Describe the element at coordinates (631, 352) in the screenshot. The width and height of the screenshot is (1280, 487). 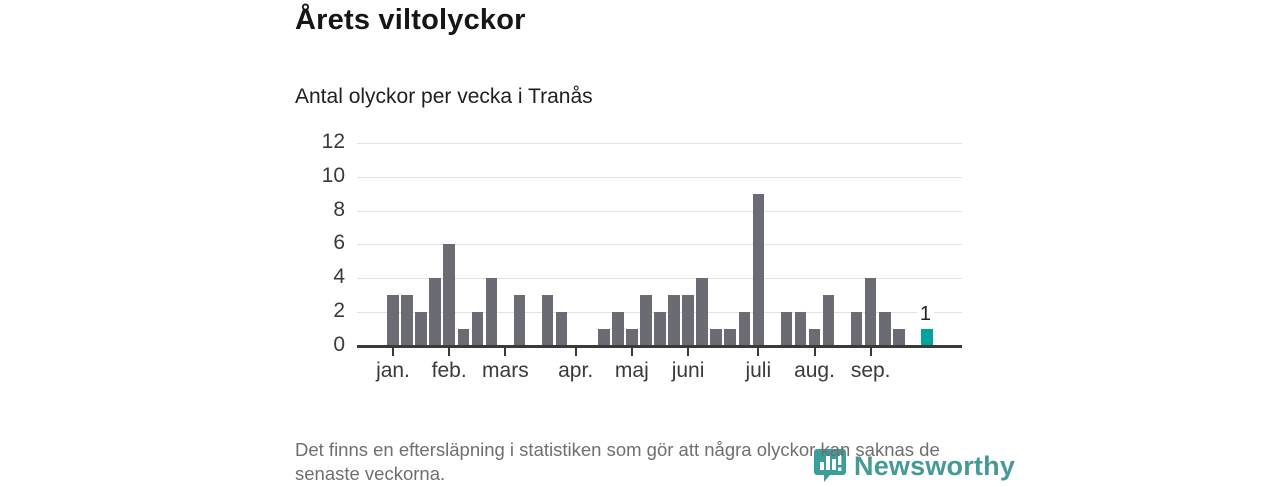
I see `x-tick-maj` at that location.